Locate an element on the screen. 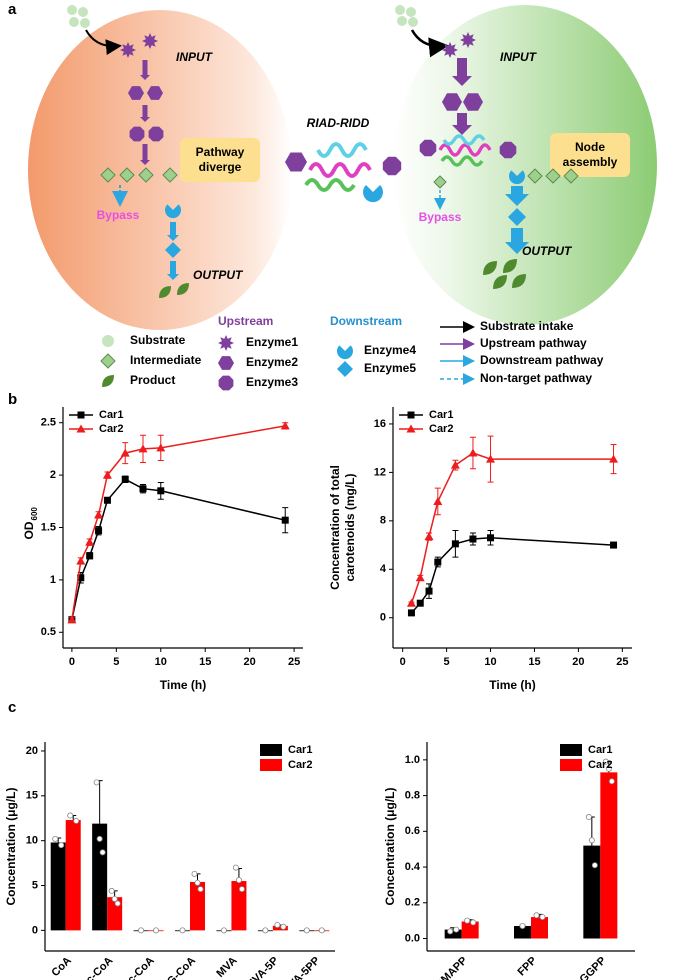  y-axis-label: Concentration (μg/L) is located at coordinates (11, 847).